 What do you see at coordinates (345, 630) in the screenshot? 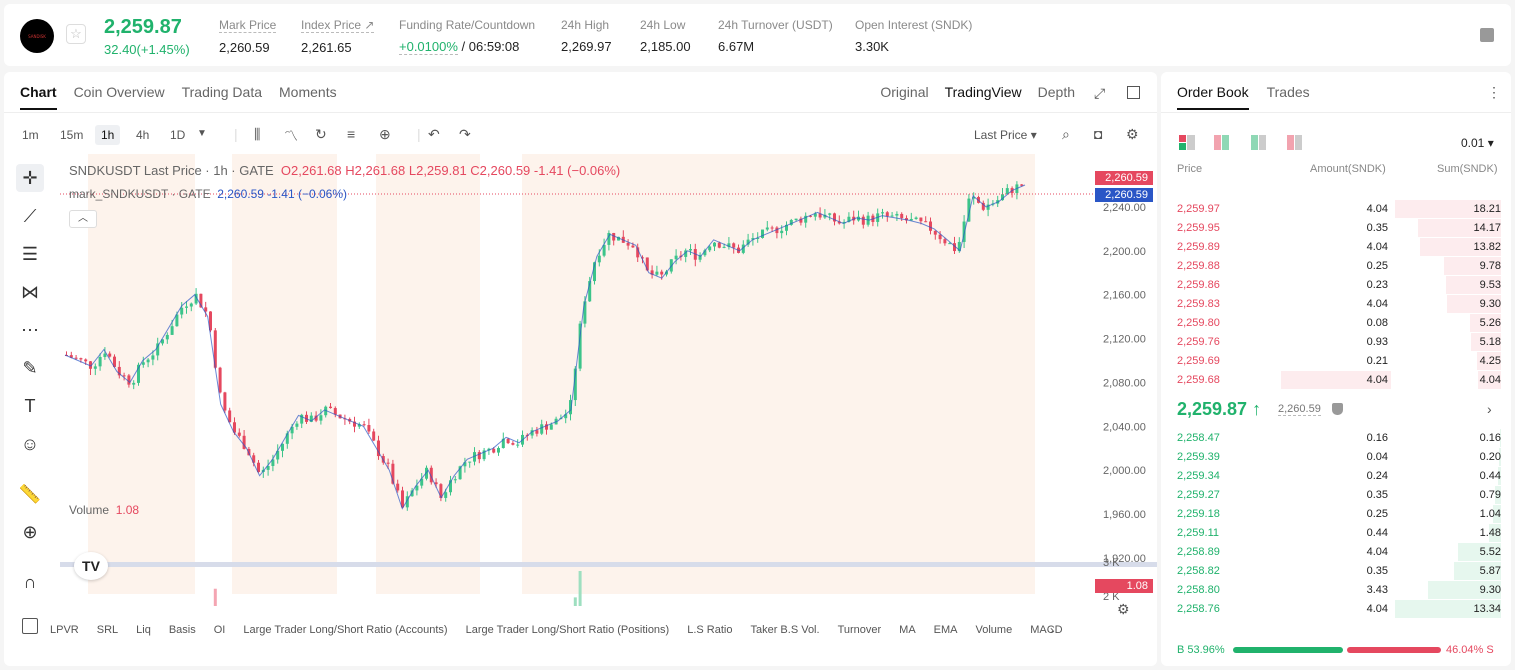
I see `indicator-5: Large Trader Long/Short Ratio (Accounts)` at bounding box center [345, 630].